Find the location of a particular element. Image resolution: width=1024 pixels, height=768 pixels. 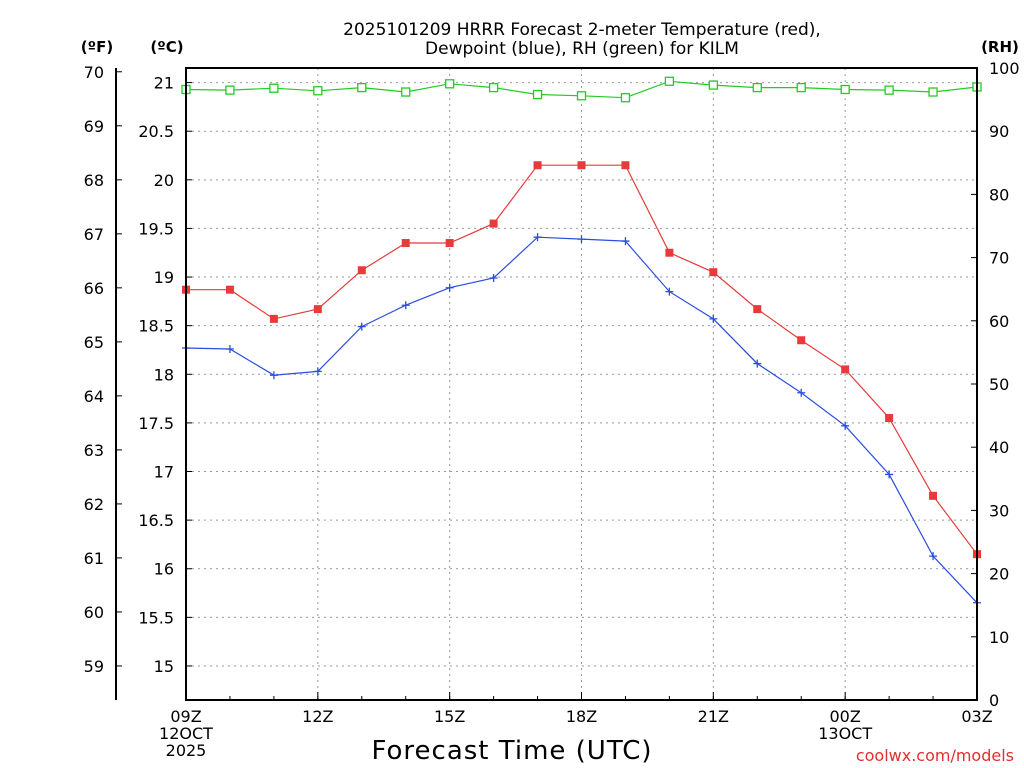

celsius-tick-label: 17.5 is located at coordinates (156, 423).